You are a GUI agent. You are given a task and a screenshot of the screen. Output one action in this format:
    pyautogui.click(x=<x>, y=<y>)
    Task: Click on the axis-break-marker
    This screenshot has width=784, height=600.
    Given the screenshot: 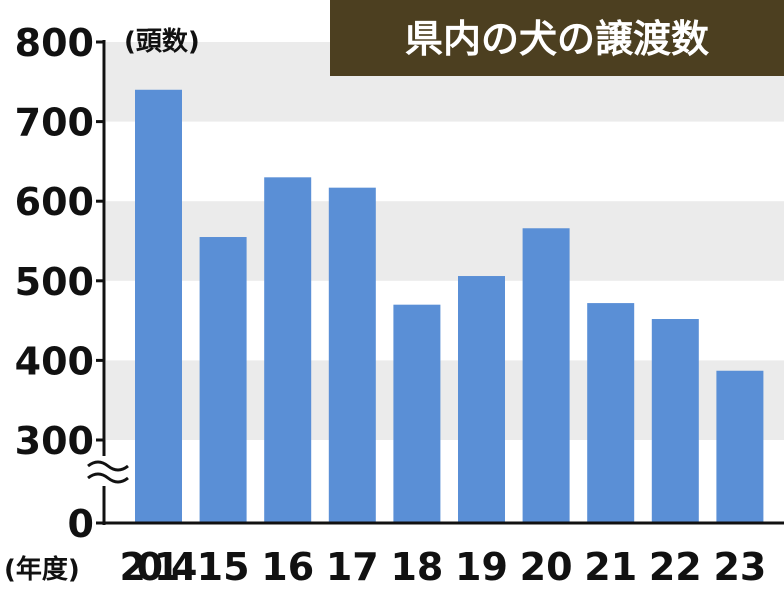 What is the action you would take?
    pyautogui.click(x=108, y=471)
    